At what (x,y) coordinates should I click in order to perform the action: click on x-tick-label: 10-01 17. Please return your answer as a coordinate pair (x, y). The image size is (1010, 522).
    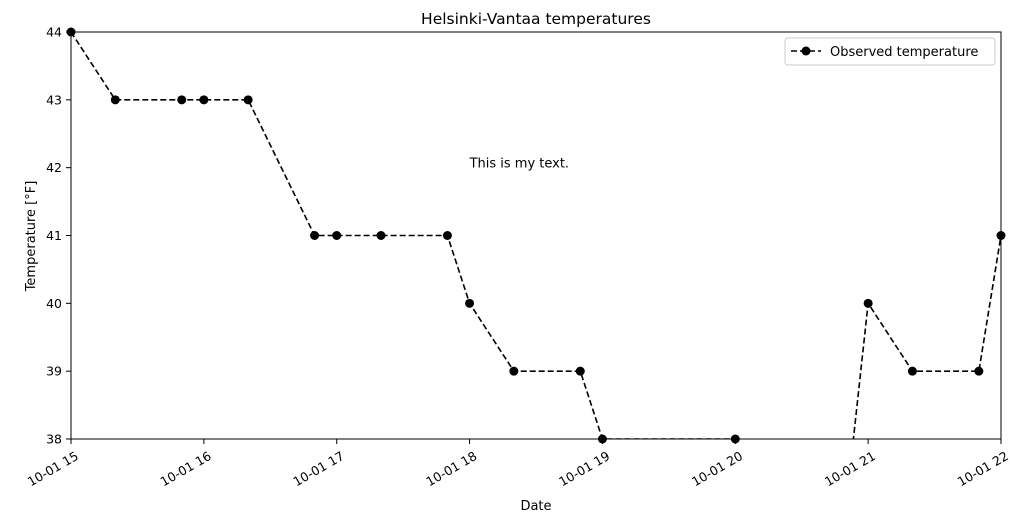
    Looking at the image, I should click on (318, 468).